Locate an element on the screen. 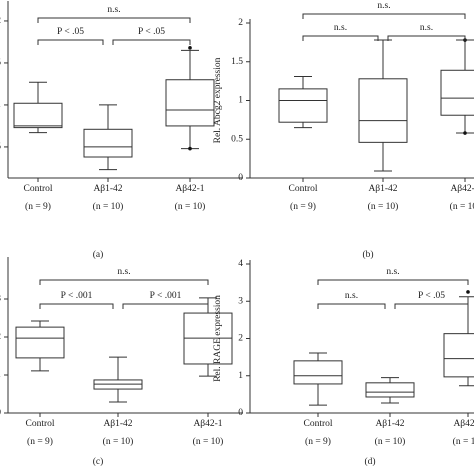  y-axis-label: Rel. RAGE expression is located at coordinates (218, 338).